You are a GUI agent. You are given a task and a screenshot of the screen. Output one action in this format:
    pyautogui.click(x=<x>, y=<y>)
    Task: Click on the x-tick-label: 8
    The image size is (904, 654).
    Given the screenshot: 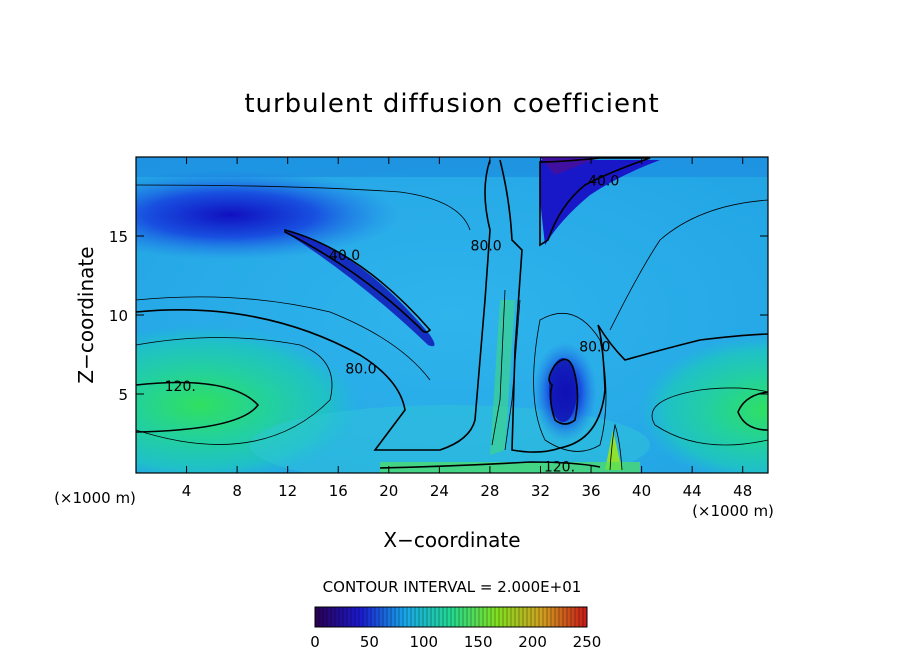 What is the action you would take?
    pyautogui.click(x=237, y=491)
    